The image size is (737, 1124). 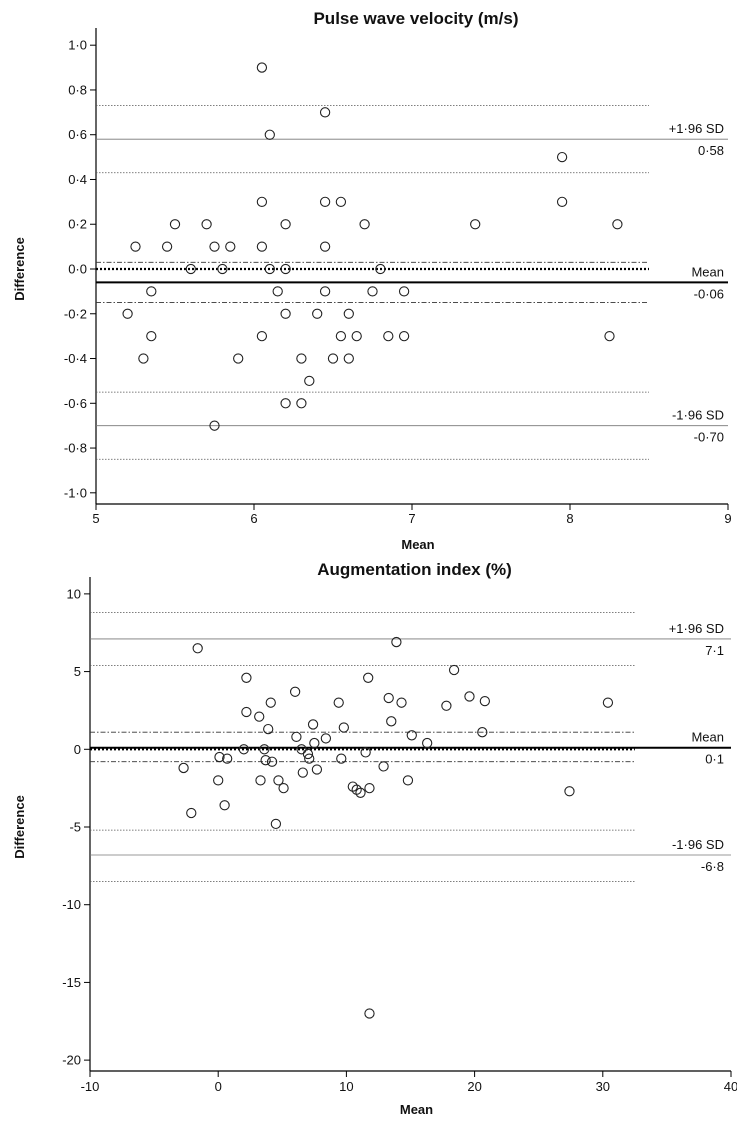 What do you see at coordinates (711, 150) in the screenshot?
I see `upper-loa-value: 0·58` at bounding box center [711, 150].